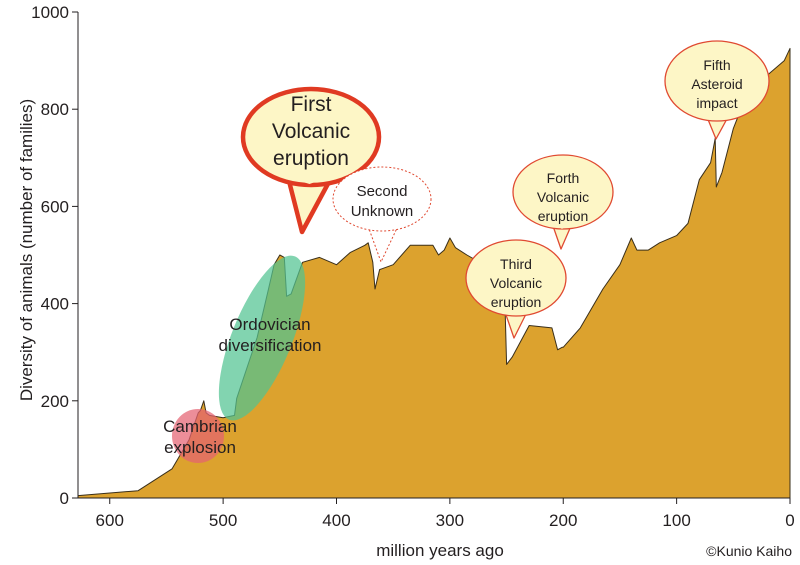  I want to click on y-tick-label: 1000, so click(50, 12).